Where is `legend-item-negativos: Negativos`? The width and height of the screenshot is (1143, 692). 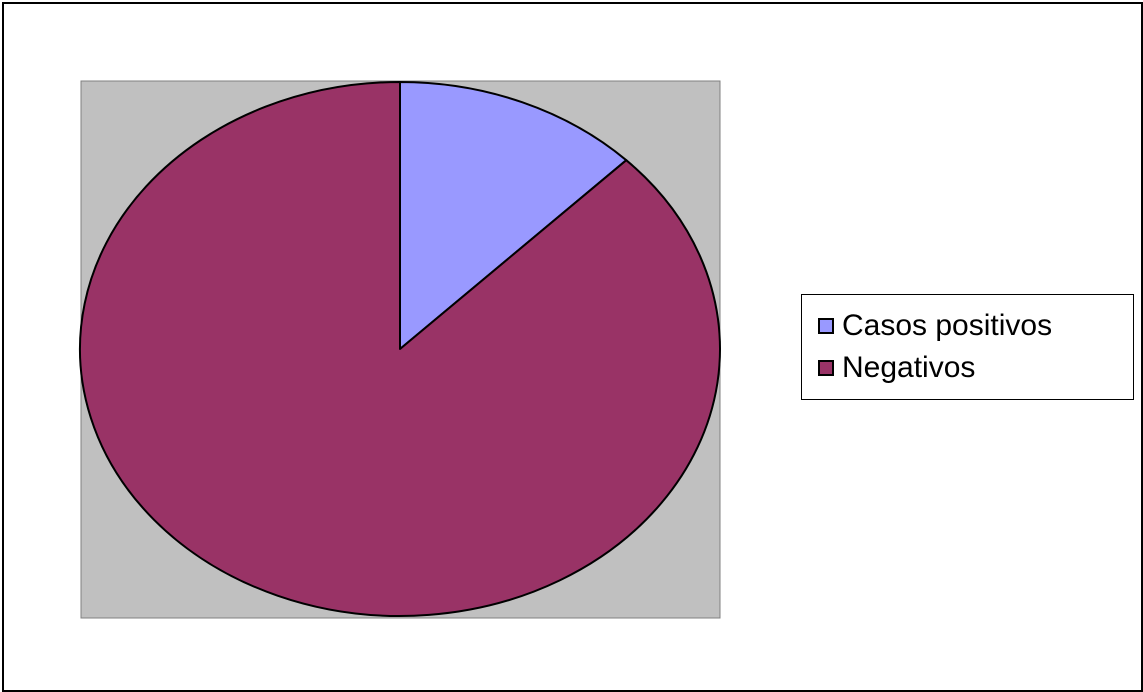
legend-item-negativos: Negativos is located at coordinates (896, 368).